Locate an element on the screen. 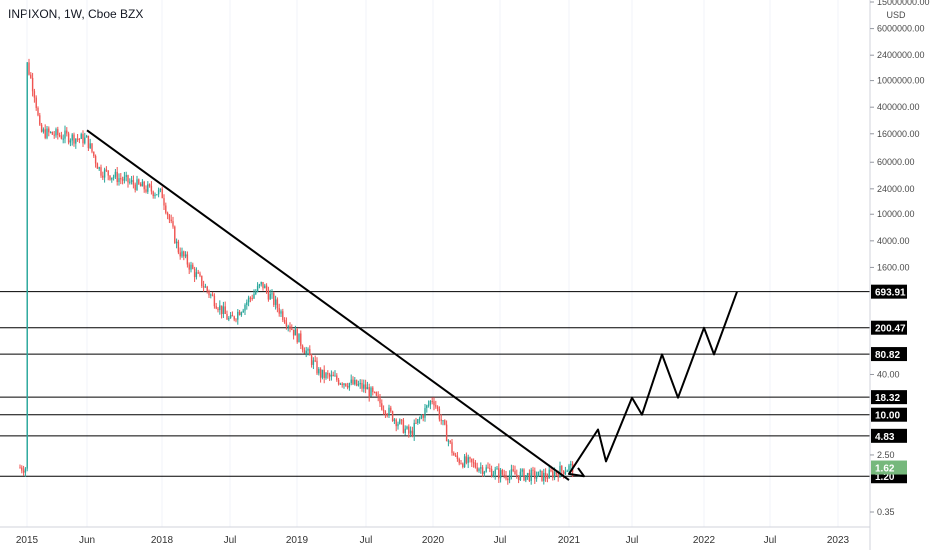 This screenshot has width=932, height=550. projection-path is located at coordinates (653, 384).